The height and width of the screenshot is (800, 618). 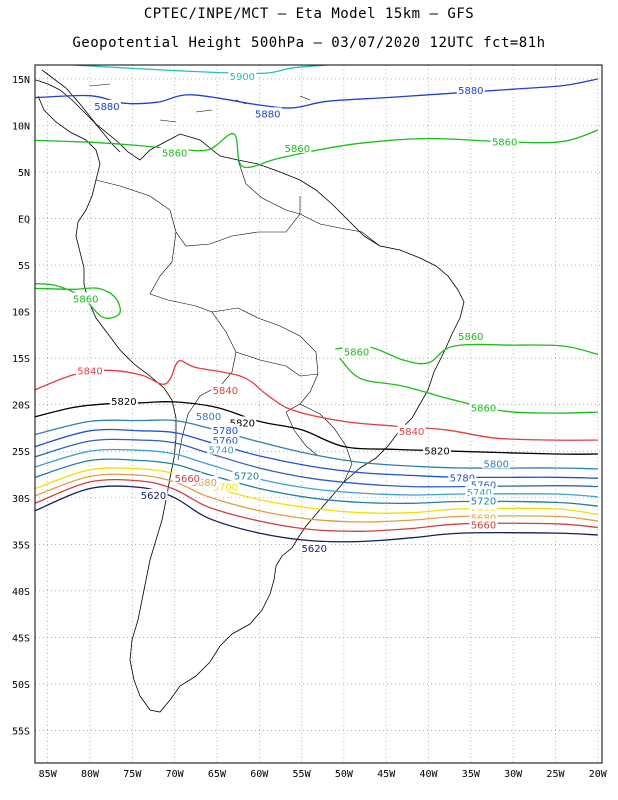 I want to click on contour-label-5820: 5820, so click(x=123, y=402).